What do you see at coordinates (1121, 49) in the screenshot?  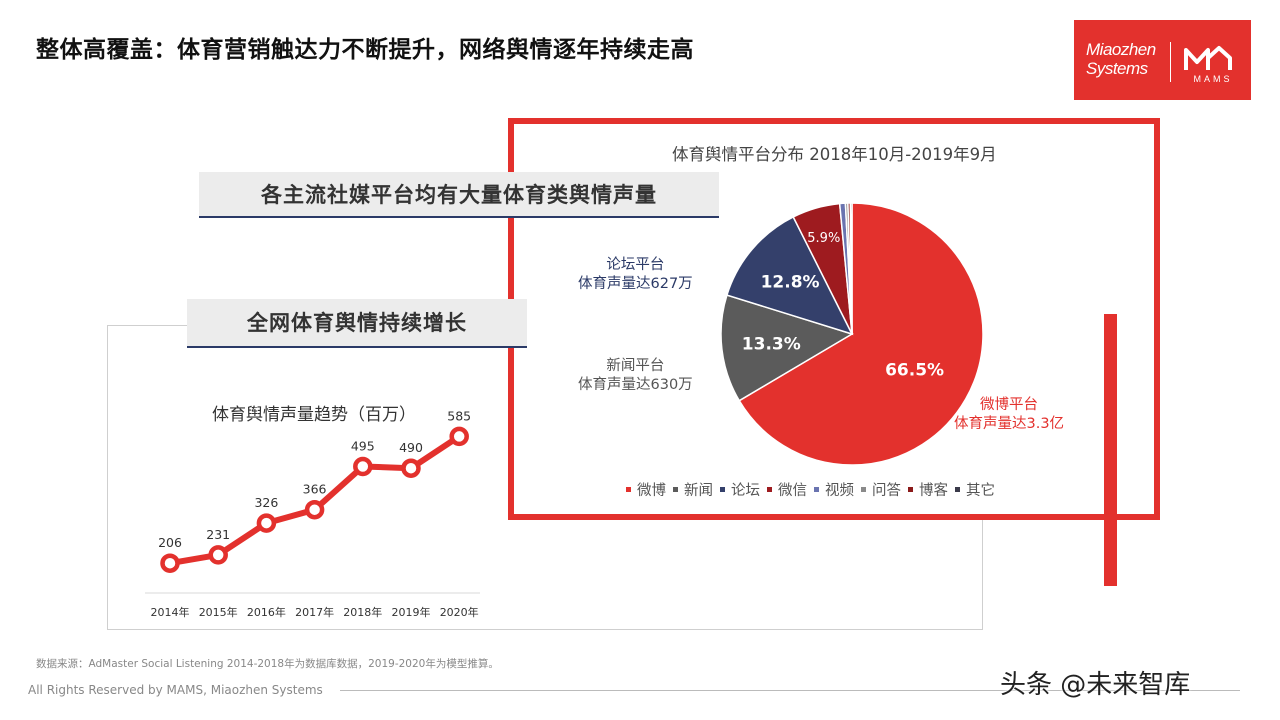 I see `logo-brand-line1: Miaozhen` at bounding box center [1121, 49].